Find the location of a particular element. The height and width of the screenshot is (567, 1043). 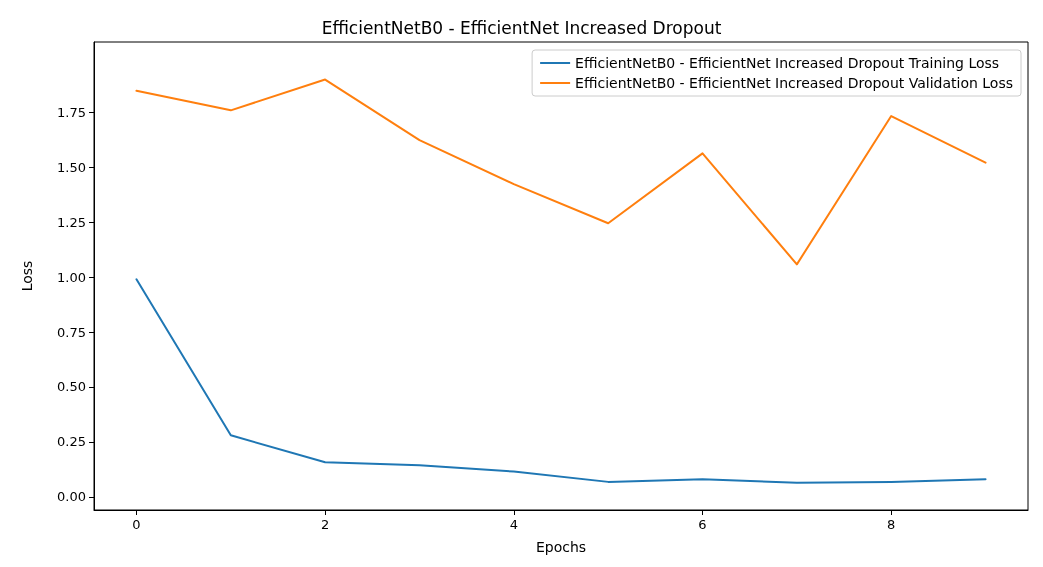

y-tick-label: 1.50 is located at coordinates (71, 167).